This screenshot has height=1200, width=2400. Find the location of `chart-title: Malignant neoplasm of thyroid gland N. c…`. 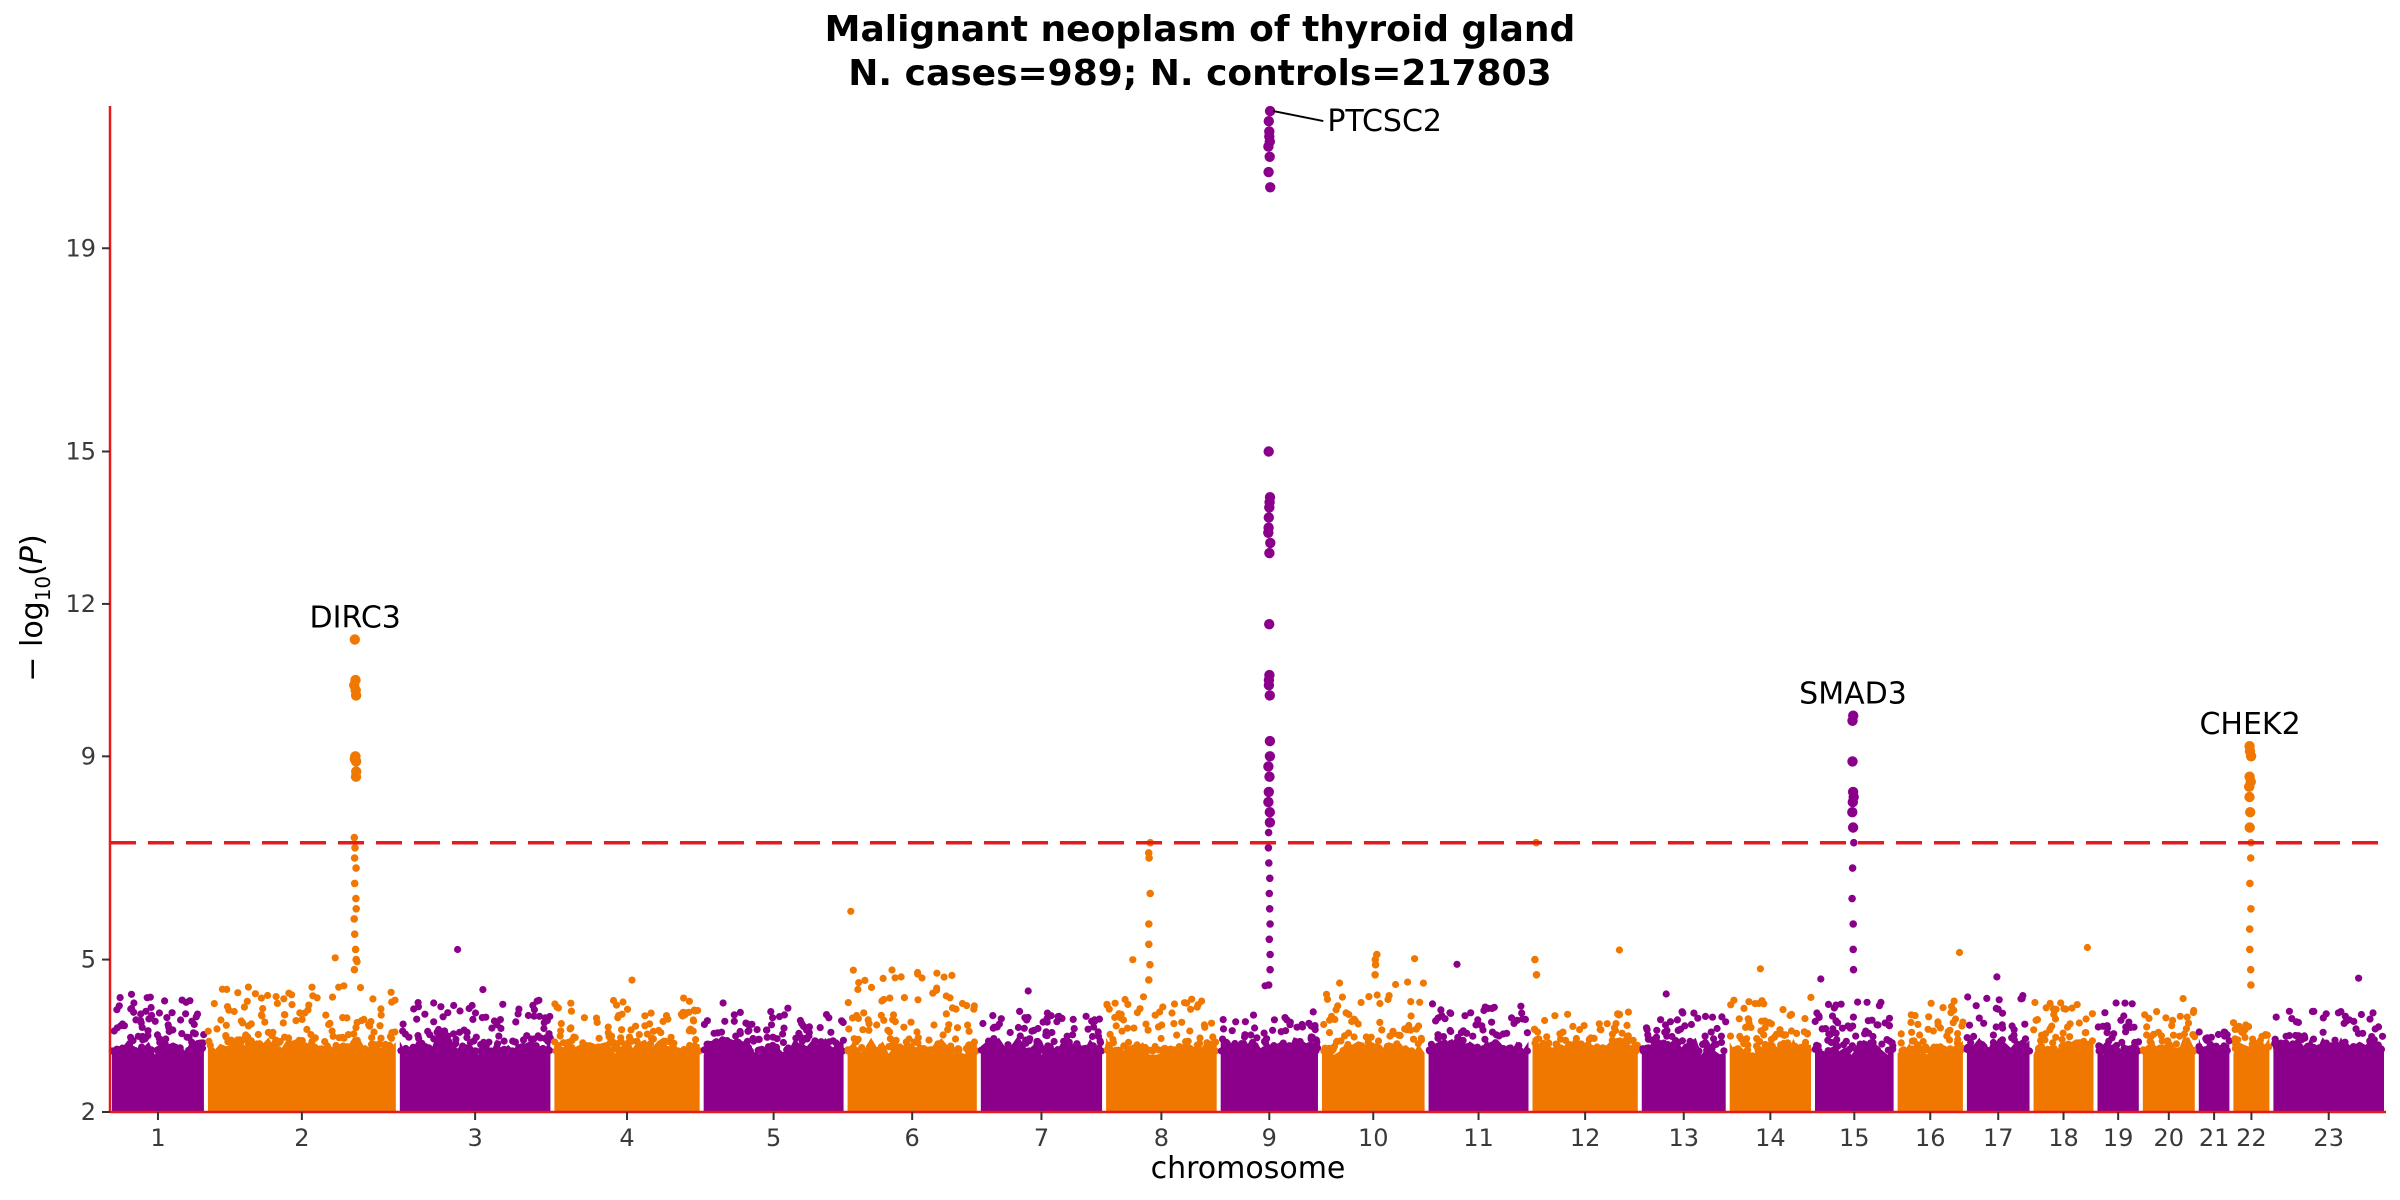

chart-title: Malignant neoplasm of thyroid gland N. c… is located at coordinates (1200, 52).